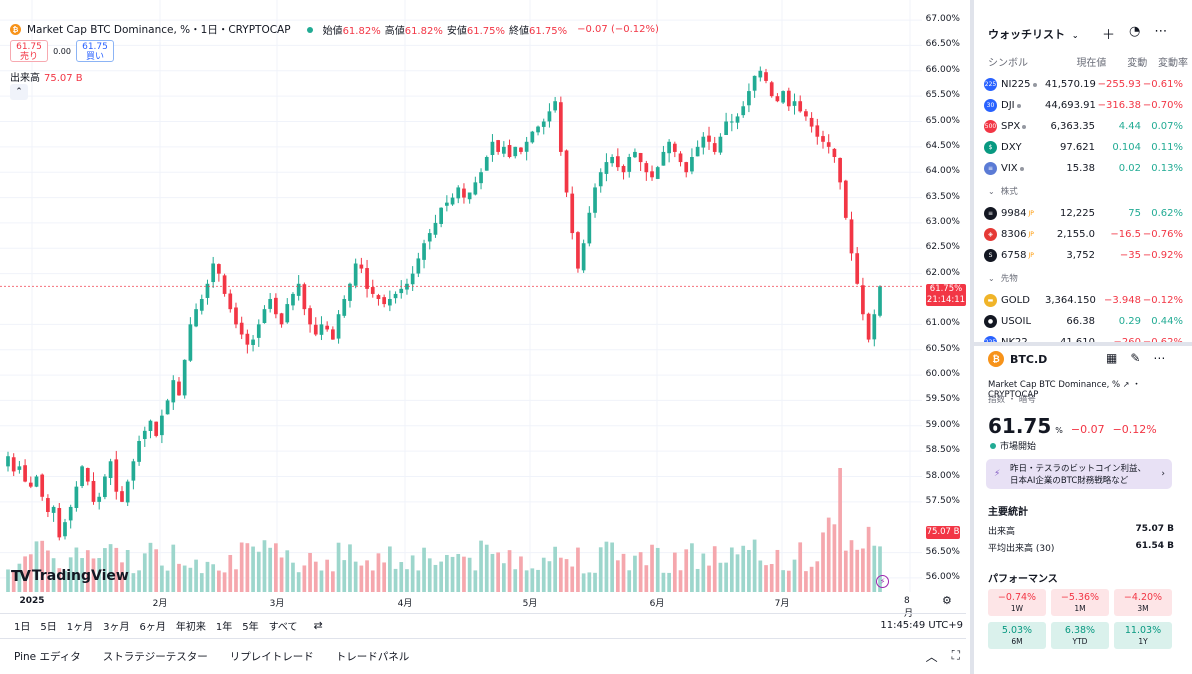  What do you see at coordinates (1016, 84) in the screenshot?
I see `watchlist-symbol-text: NI225` at bounding box center [1016, 84].